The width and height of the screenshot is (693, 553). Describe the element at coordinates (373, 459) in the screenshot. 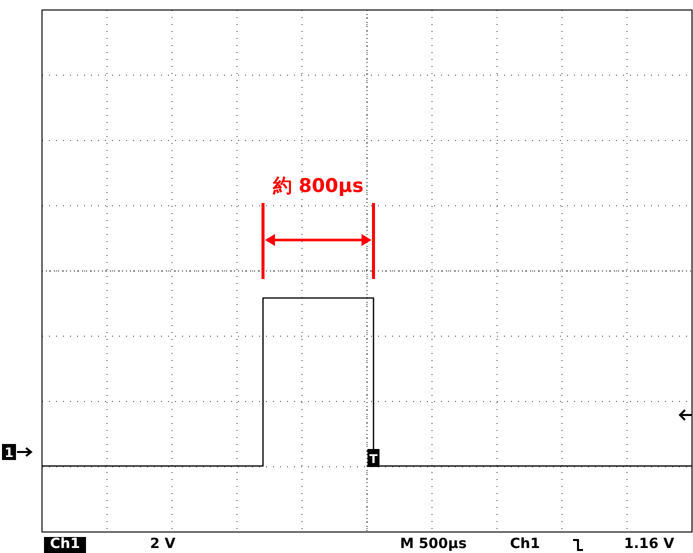

I see `annotation: T` at that location.